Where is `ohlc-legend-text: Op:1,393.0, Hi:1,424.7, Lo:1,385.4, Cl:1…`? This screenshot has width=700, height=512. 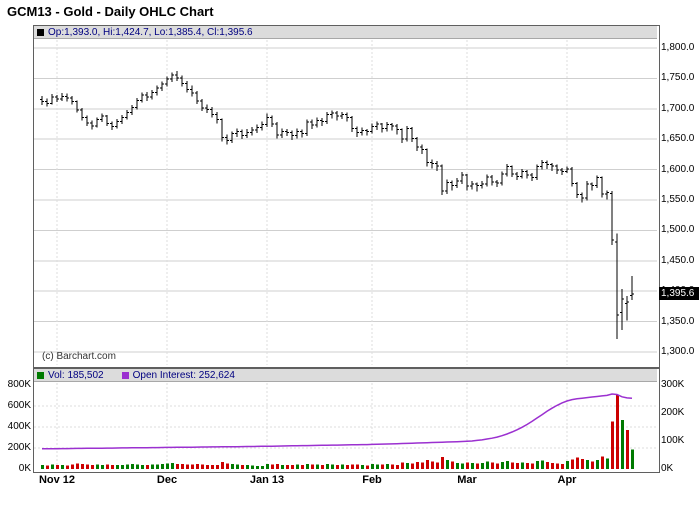
ohlc-legend-text: Op:1,393.0, Hi:1,424.7, Lo:1,385.4, Cl:1… is located at coordinates (150, 32).